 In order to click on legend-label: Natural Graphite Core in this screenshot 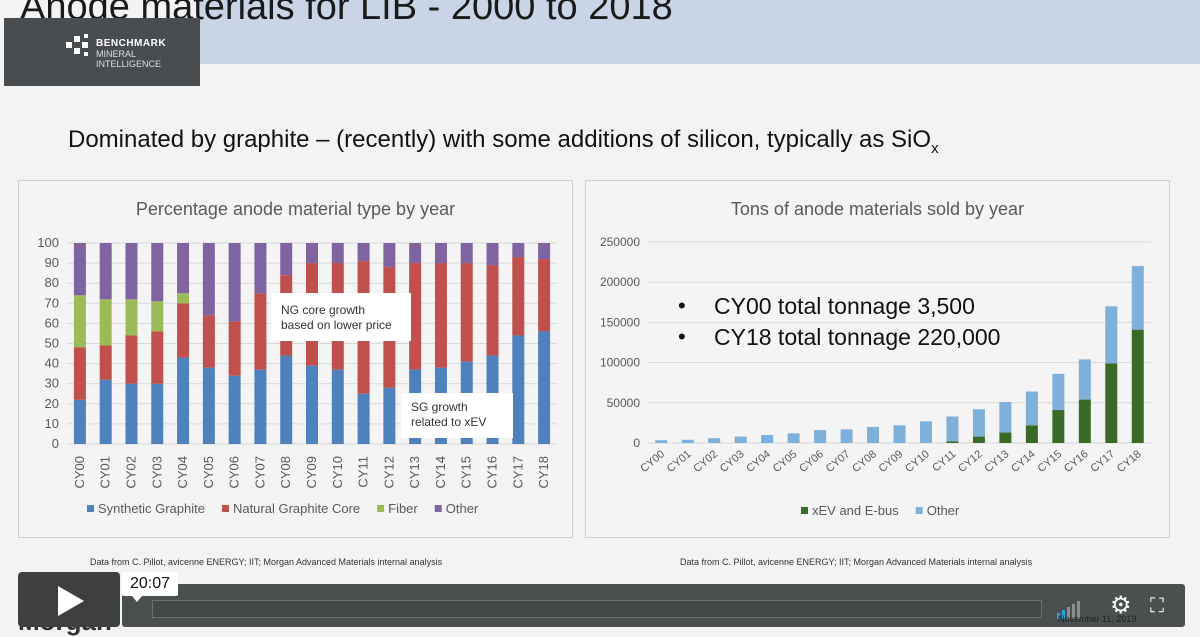, I will do `click(296, 508)`.